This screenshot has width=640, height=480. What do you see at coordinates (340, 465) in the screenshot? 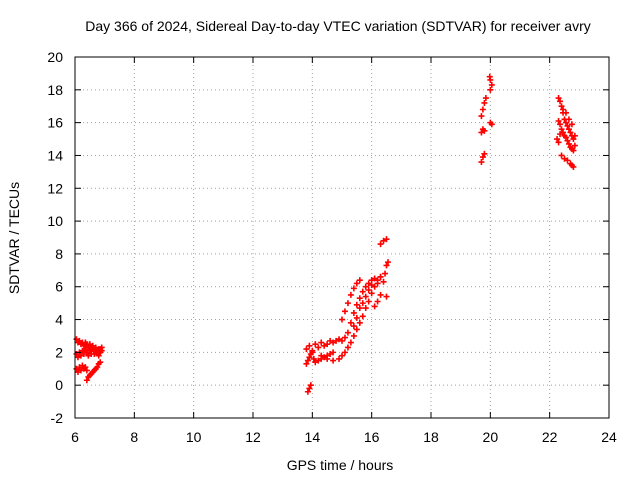
I see `x-axis-title: GPS time / hours` at bounding box center [340, 465].